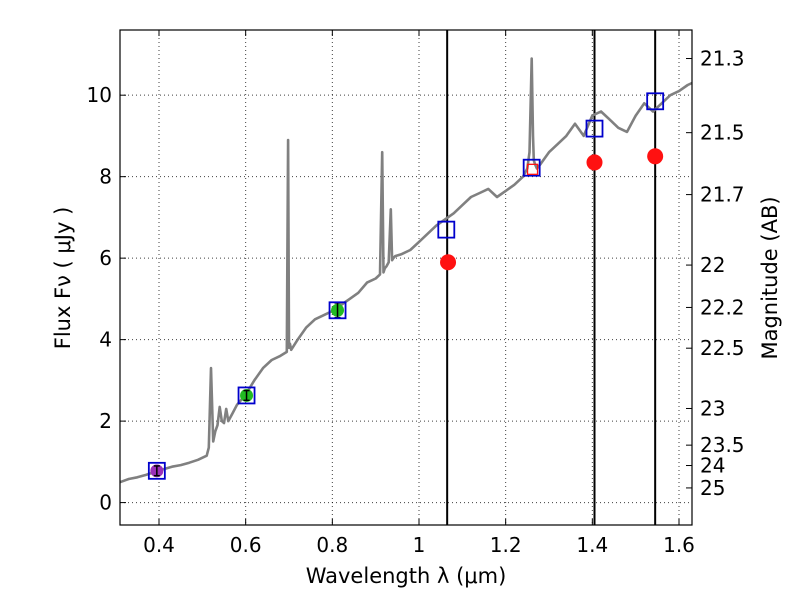  What do you see at coordinates (105, 177) in the screenshot?
I see `y-tick-label: 8` at bounding box center [105, 177].